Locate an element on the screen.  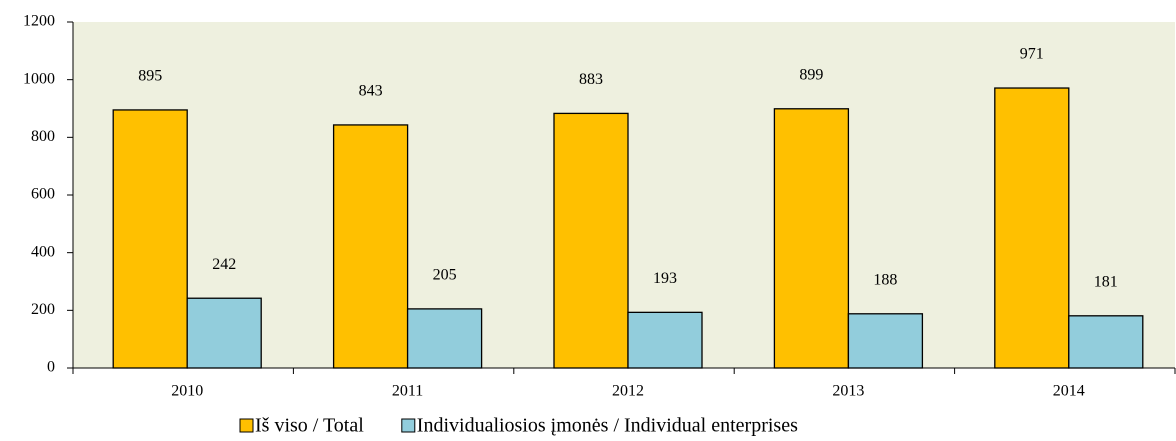
x-tick-label: 2013 is located at coordinates (848, 391).